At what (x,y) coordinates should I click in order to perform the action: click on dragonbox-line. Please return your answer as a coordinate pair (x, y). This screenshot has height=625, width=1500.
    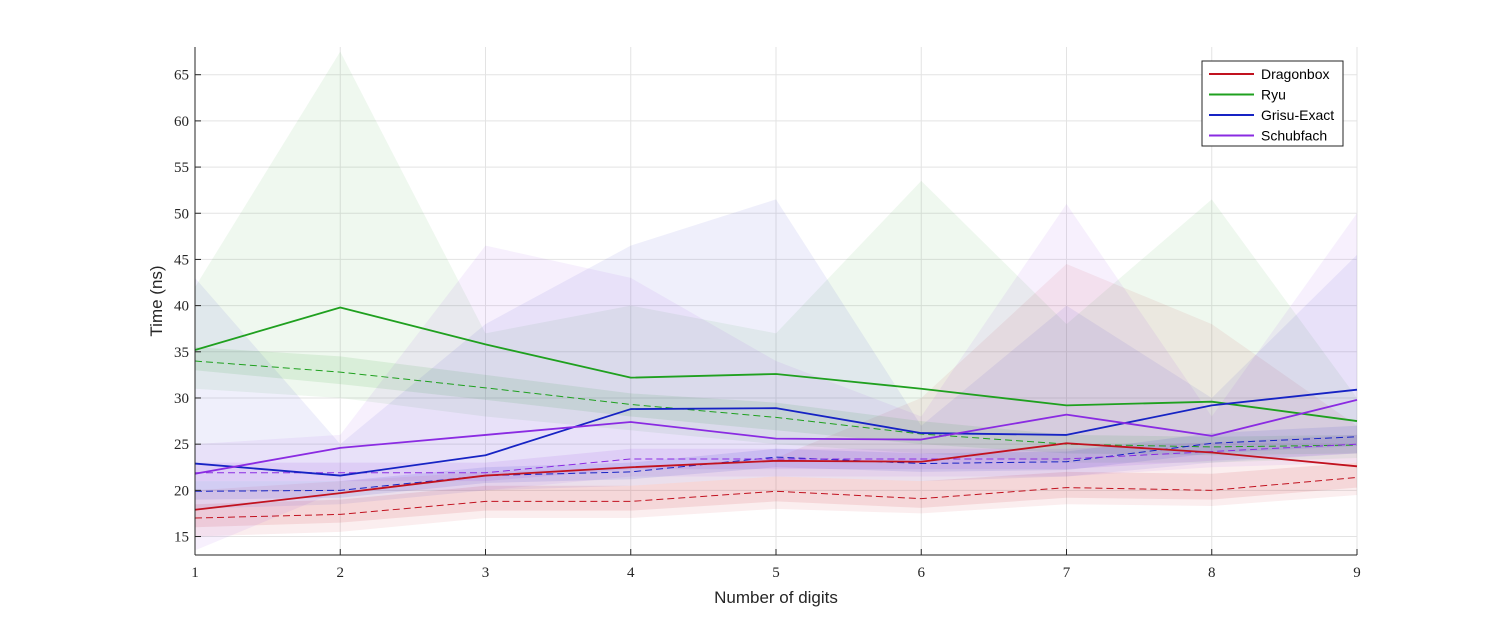
    Looking at the image, I should click on (776, 476).